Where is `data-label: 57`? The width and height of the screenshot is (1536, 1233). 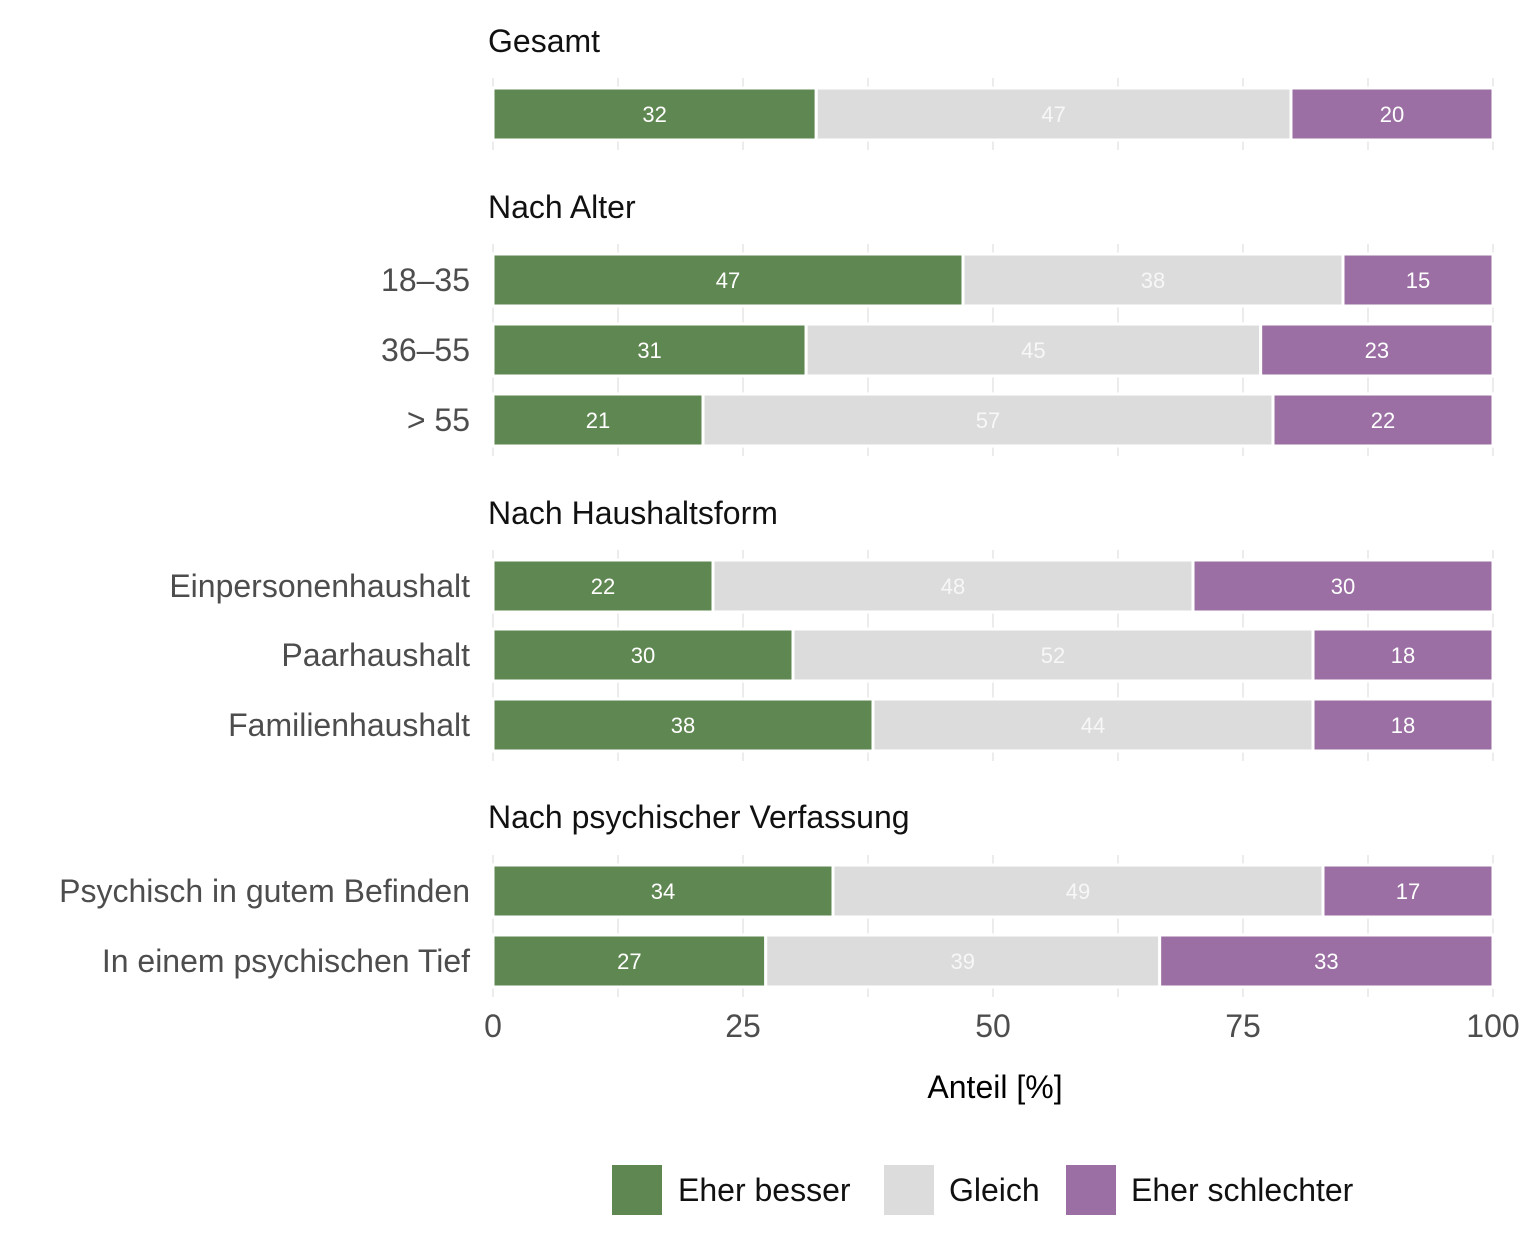 data-label: 57 is located at coordinates (988, 420).